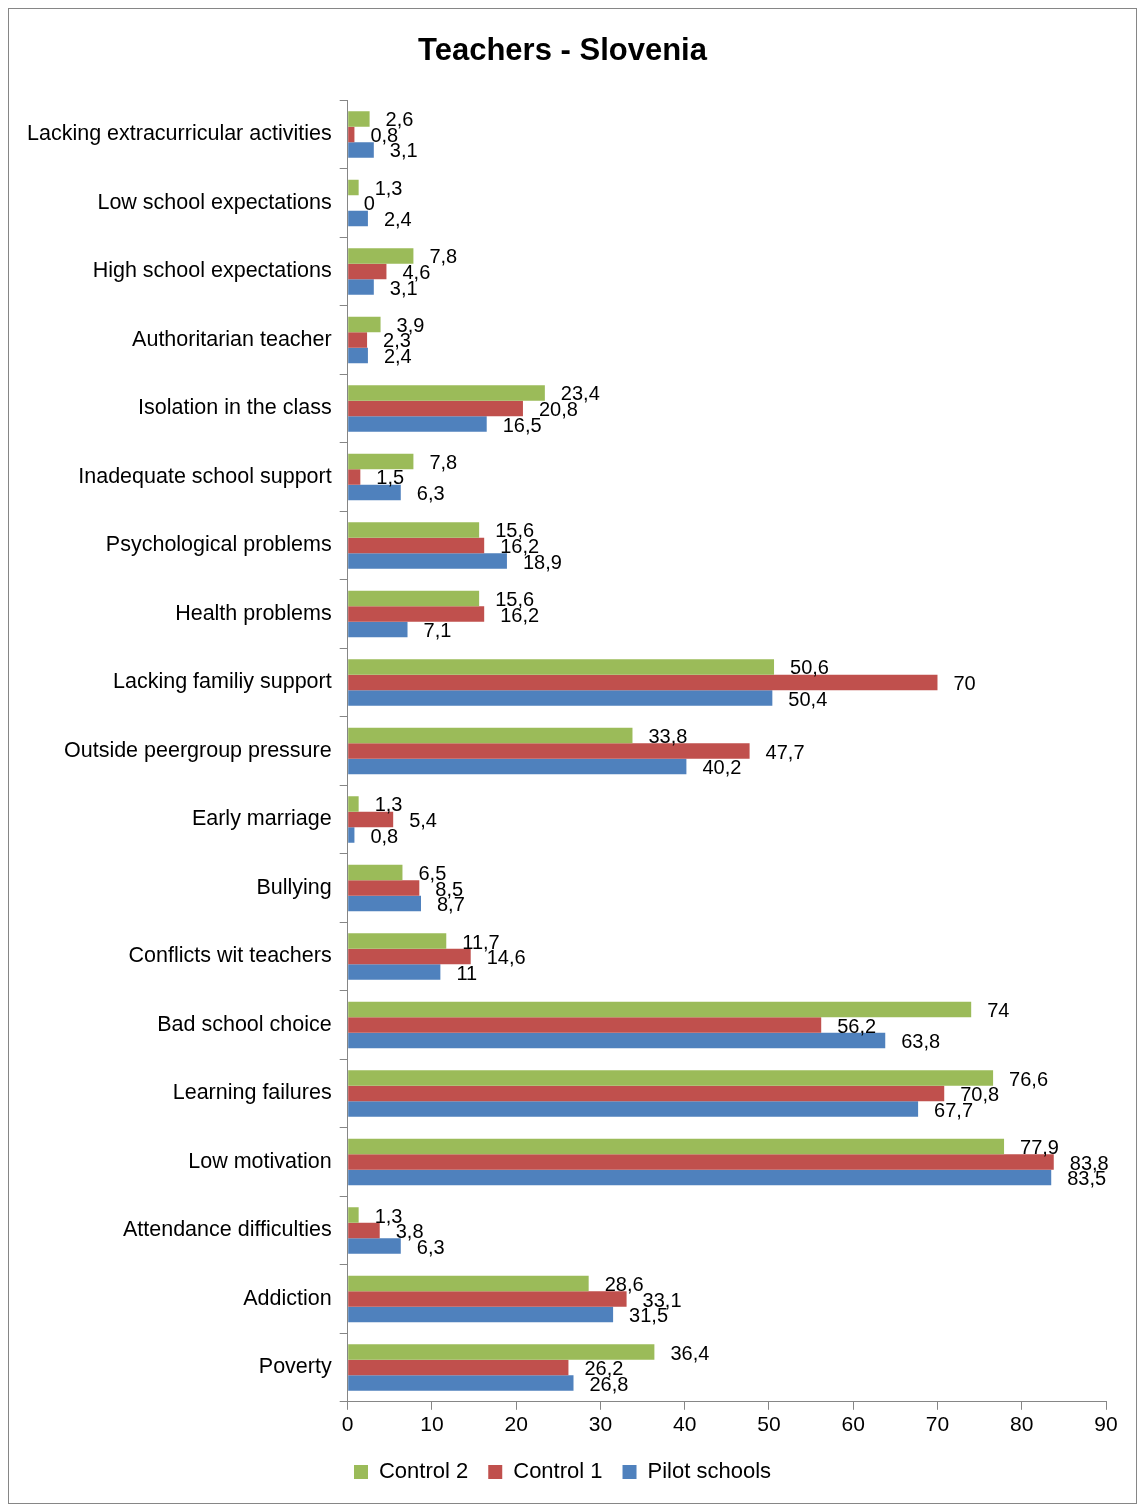  What do you see at coordinates (769, 1424) in the screenshot?
I see `x-tick-label: 50` at bounding box center [769, 1424].